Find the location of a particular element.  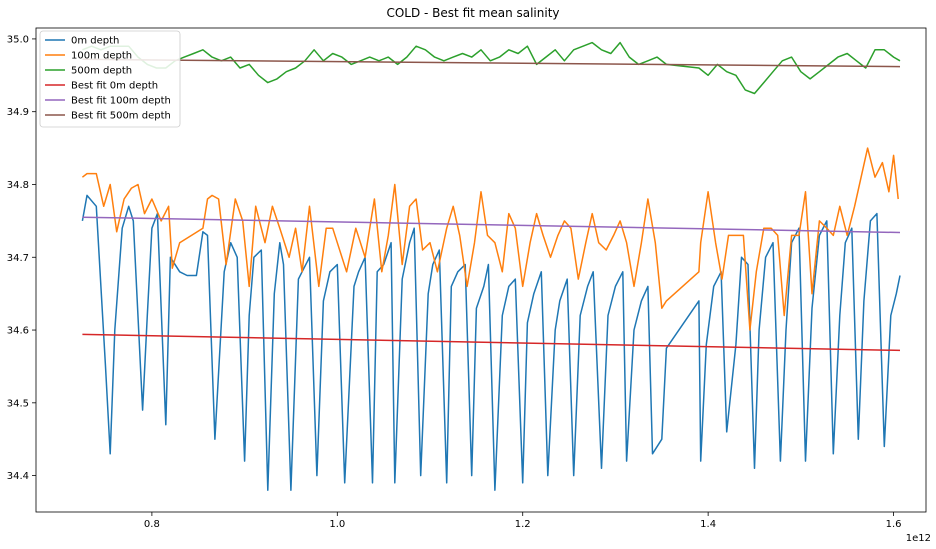

legend-label: Best fit 100m depth is located at coordinates (121, 101).